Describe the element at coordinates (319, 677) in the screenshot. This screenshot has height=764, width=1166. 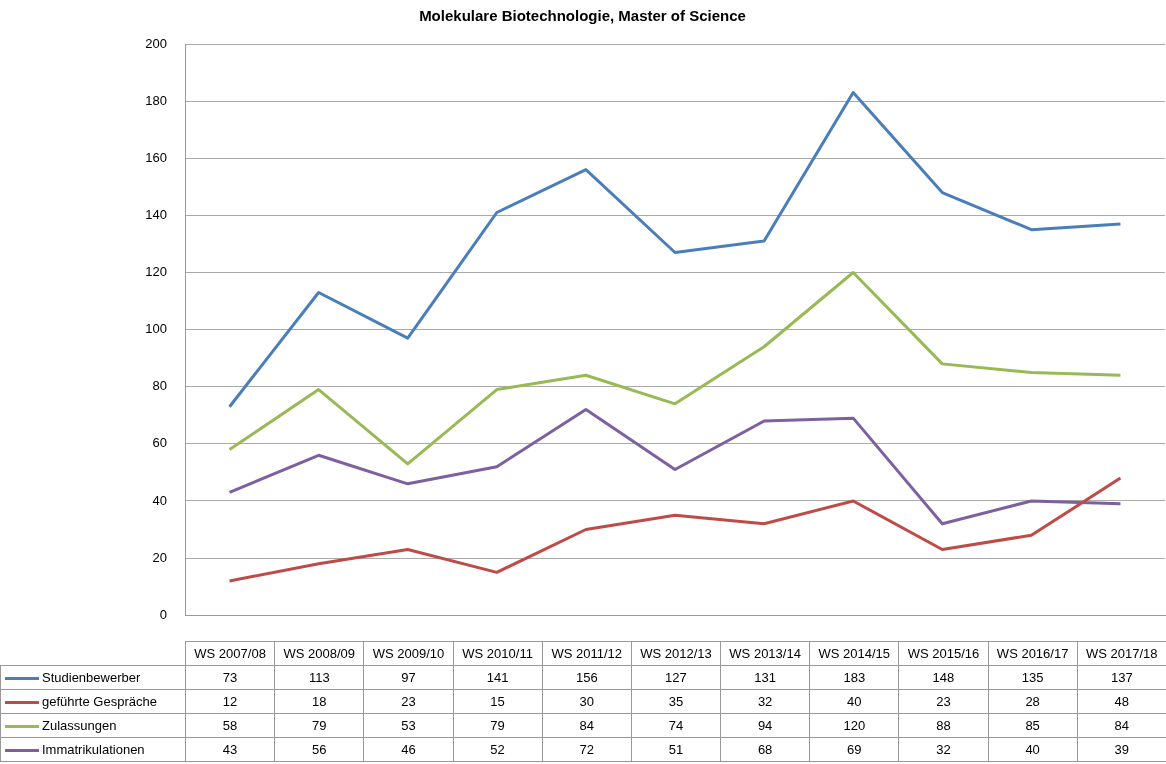
I see `data-label: 113` at that location.